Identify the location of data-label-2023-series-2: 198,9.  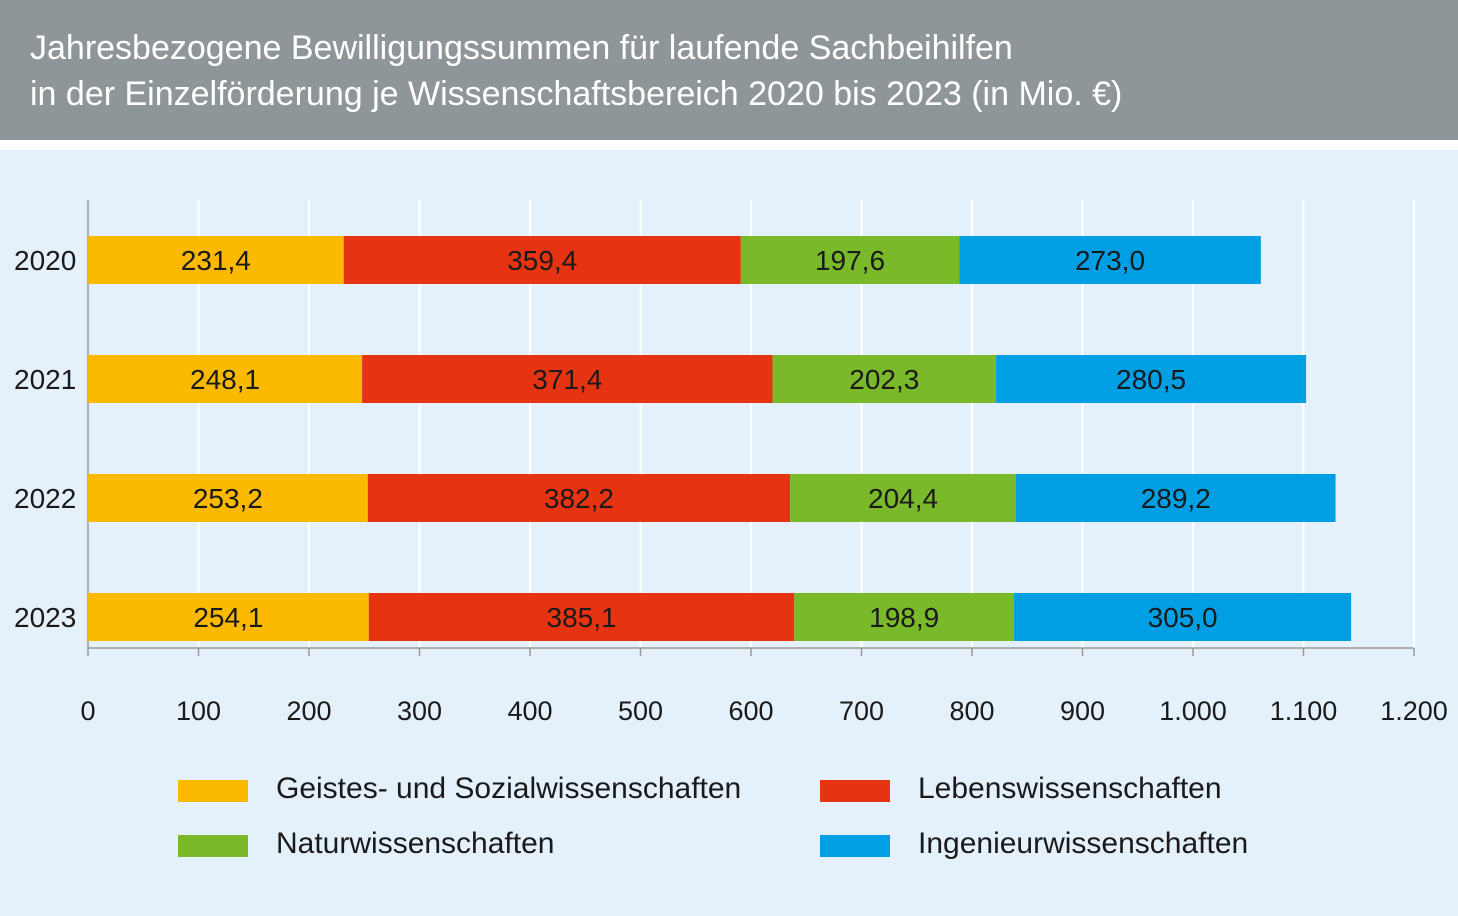
(904, 617).